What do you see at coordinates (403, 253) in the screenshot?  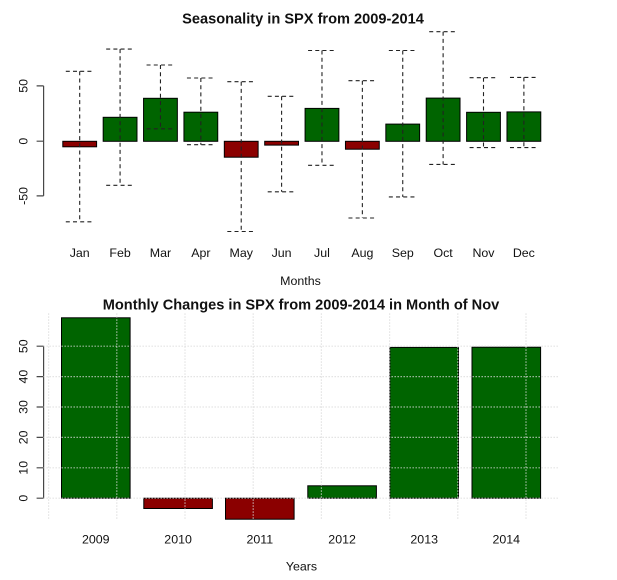 I see `svg-text: Sep` at bounding box center [403, 253].